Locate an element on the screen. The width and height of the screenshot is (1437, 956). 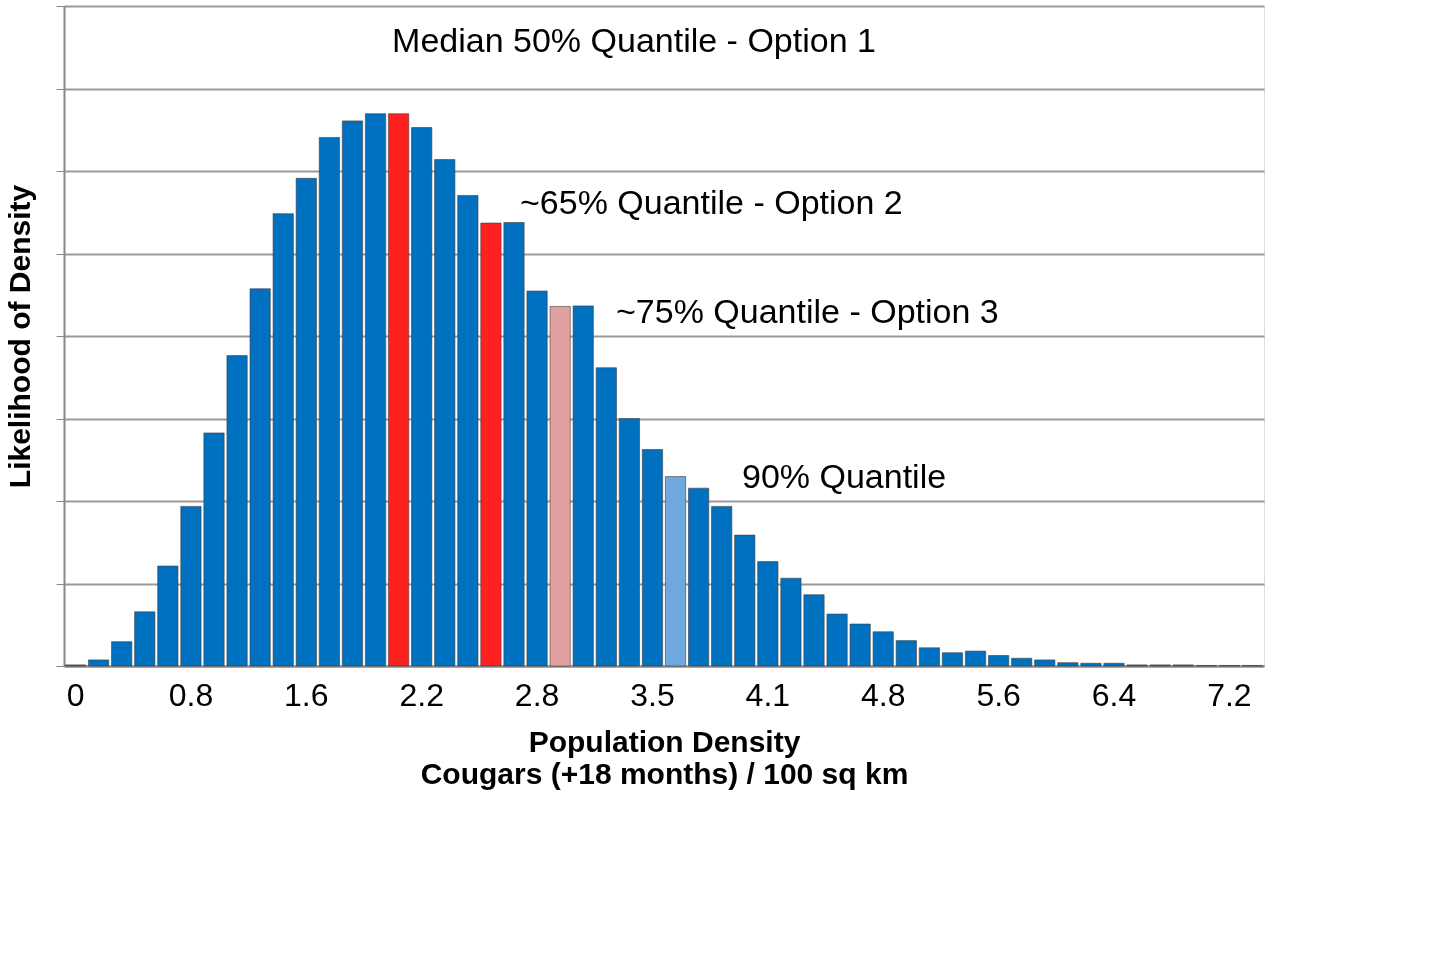
x-tick-label: 0.8 is located at coordinates (191, 694).